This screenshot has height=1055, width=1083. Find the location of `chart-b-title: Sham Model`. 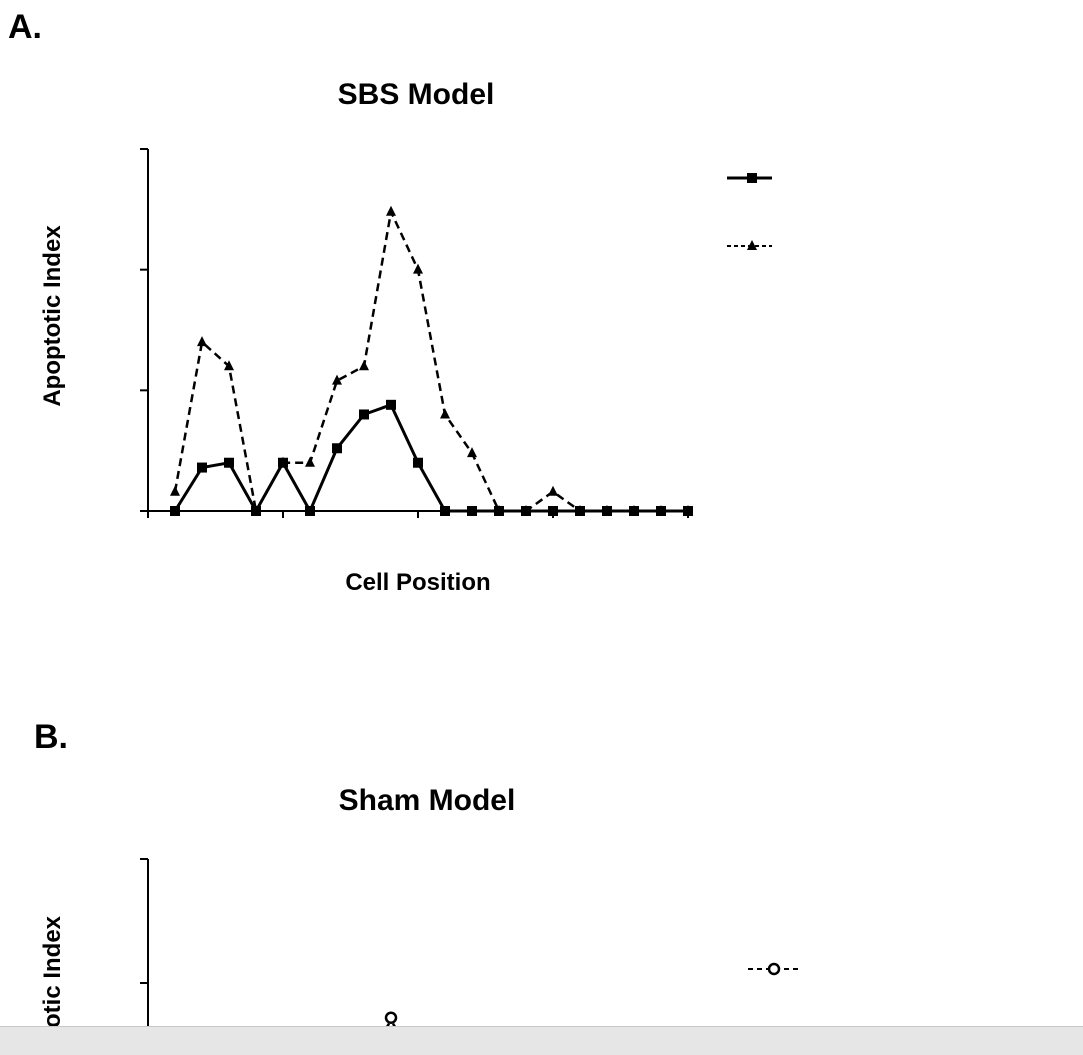

chart-b-title: Sham Model is located at coordinates (427, 800).